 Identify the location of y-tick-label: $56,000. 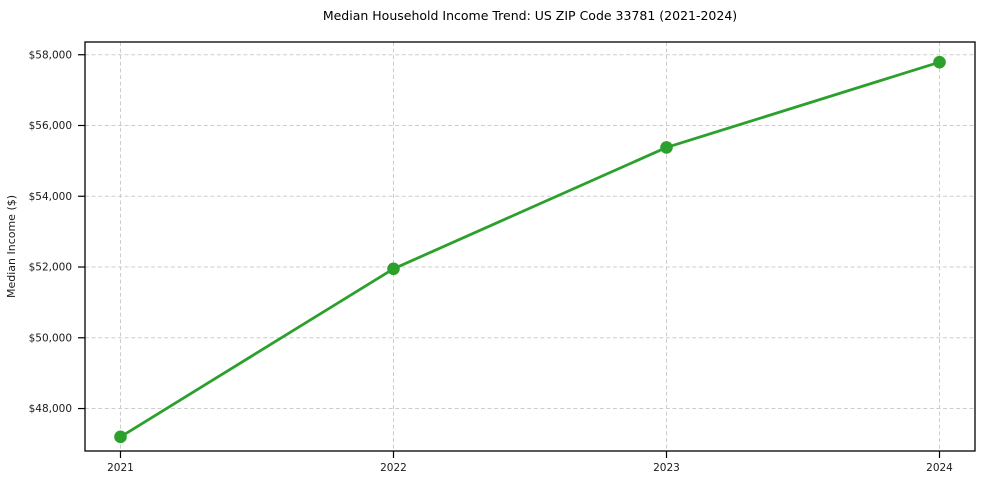
(50, 126).